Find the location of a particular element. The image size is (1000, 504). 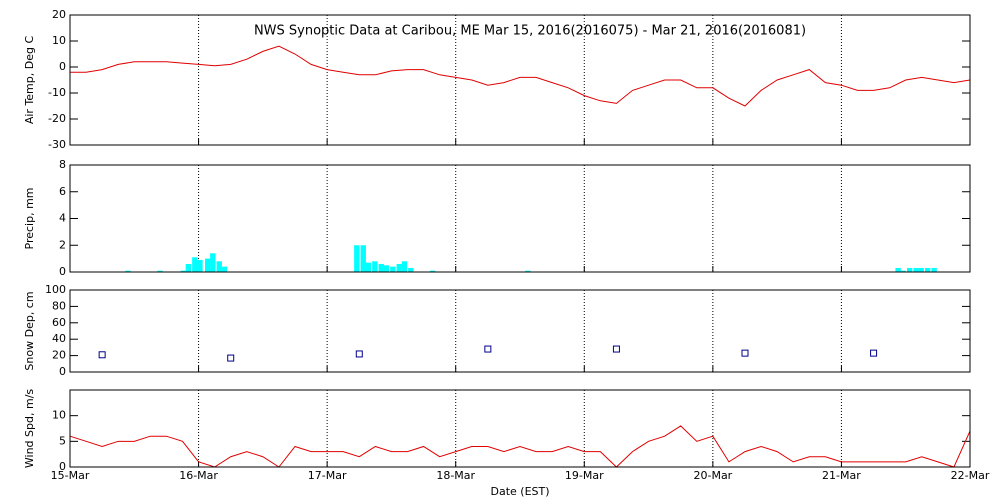

y-tick-label: 100 is located at coordinates (55, 289).